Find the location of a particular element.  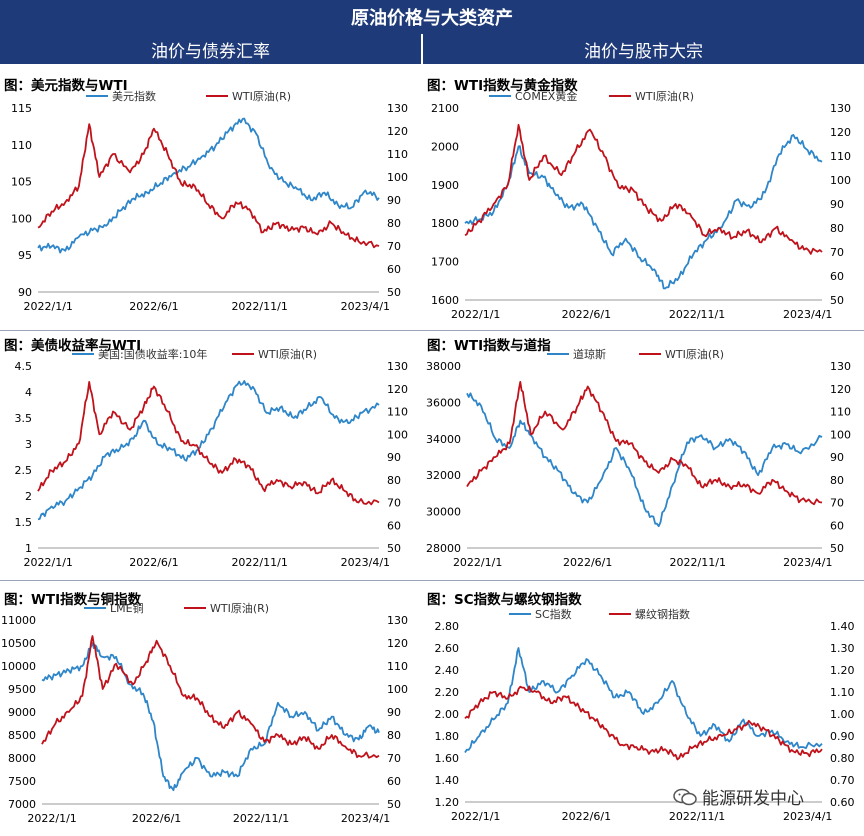

left-tick-label: 105 is located at coordinates (21, 182).